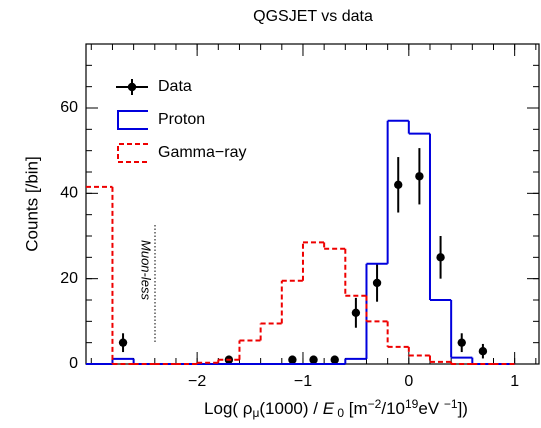  I want to click on x-tick-label: −2, so click(197, 381).